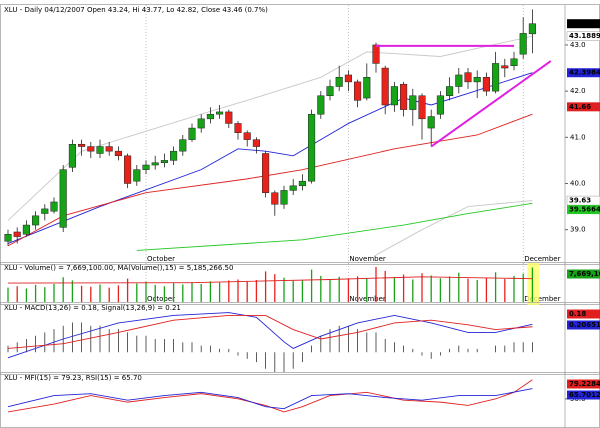 Image resolution: width=600 pixels, height=428 pixels. Describe the element at coordinates (533, 284) in the screenshot. I see `highlight` at that location.